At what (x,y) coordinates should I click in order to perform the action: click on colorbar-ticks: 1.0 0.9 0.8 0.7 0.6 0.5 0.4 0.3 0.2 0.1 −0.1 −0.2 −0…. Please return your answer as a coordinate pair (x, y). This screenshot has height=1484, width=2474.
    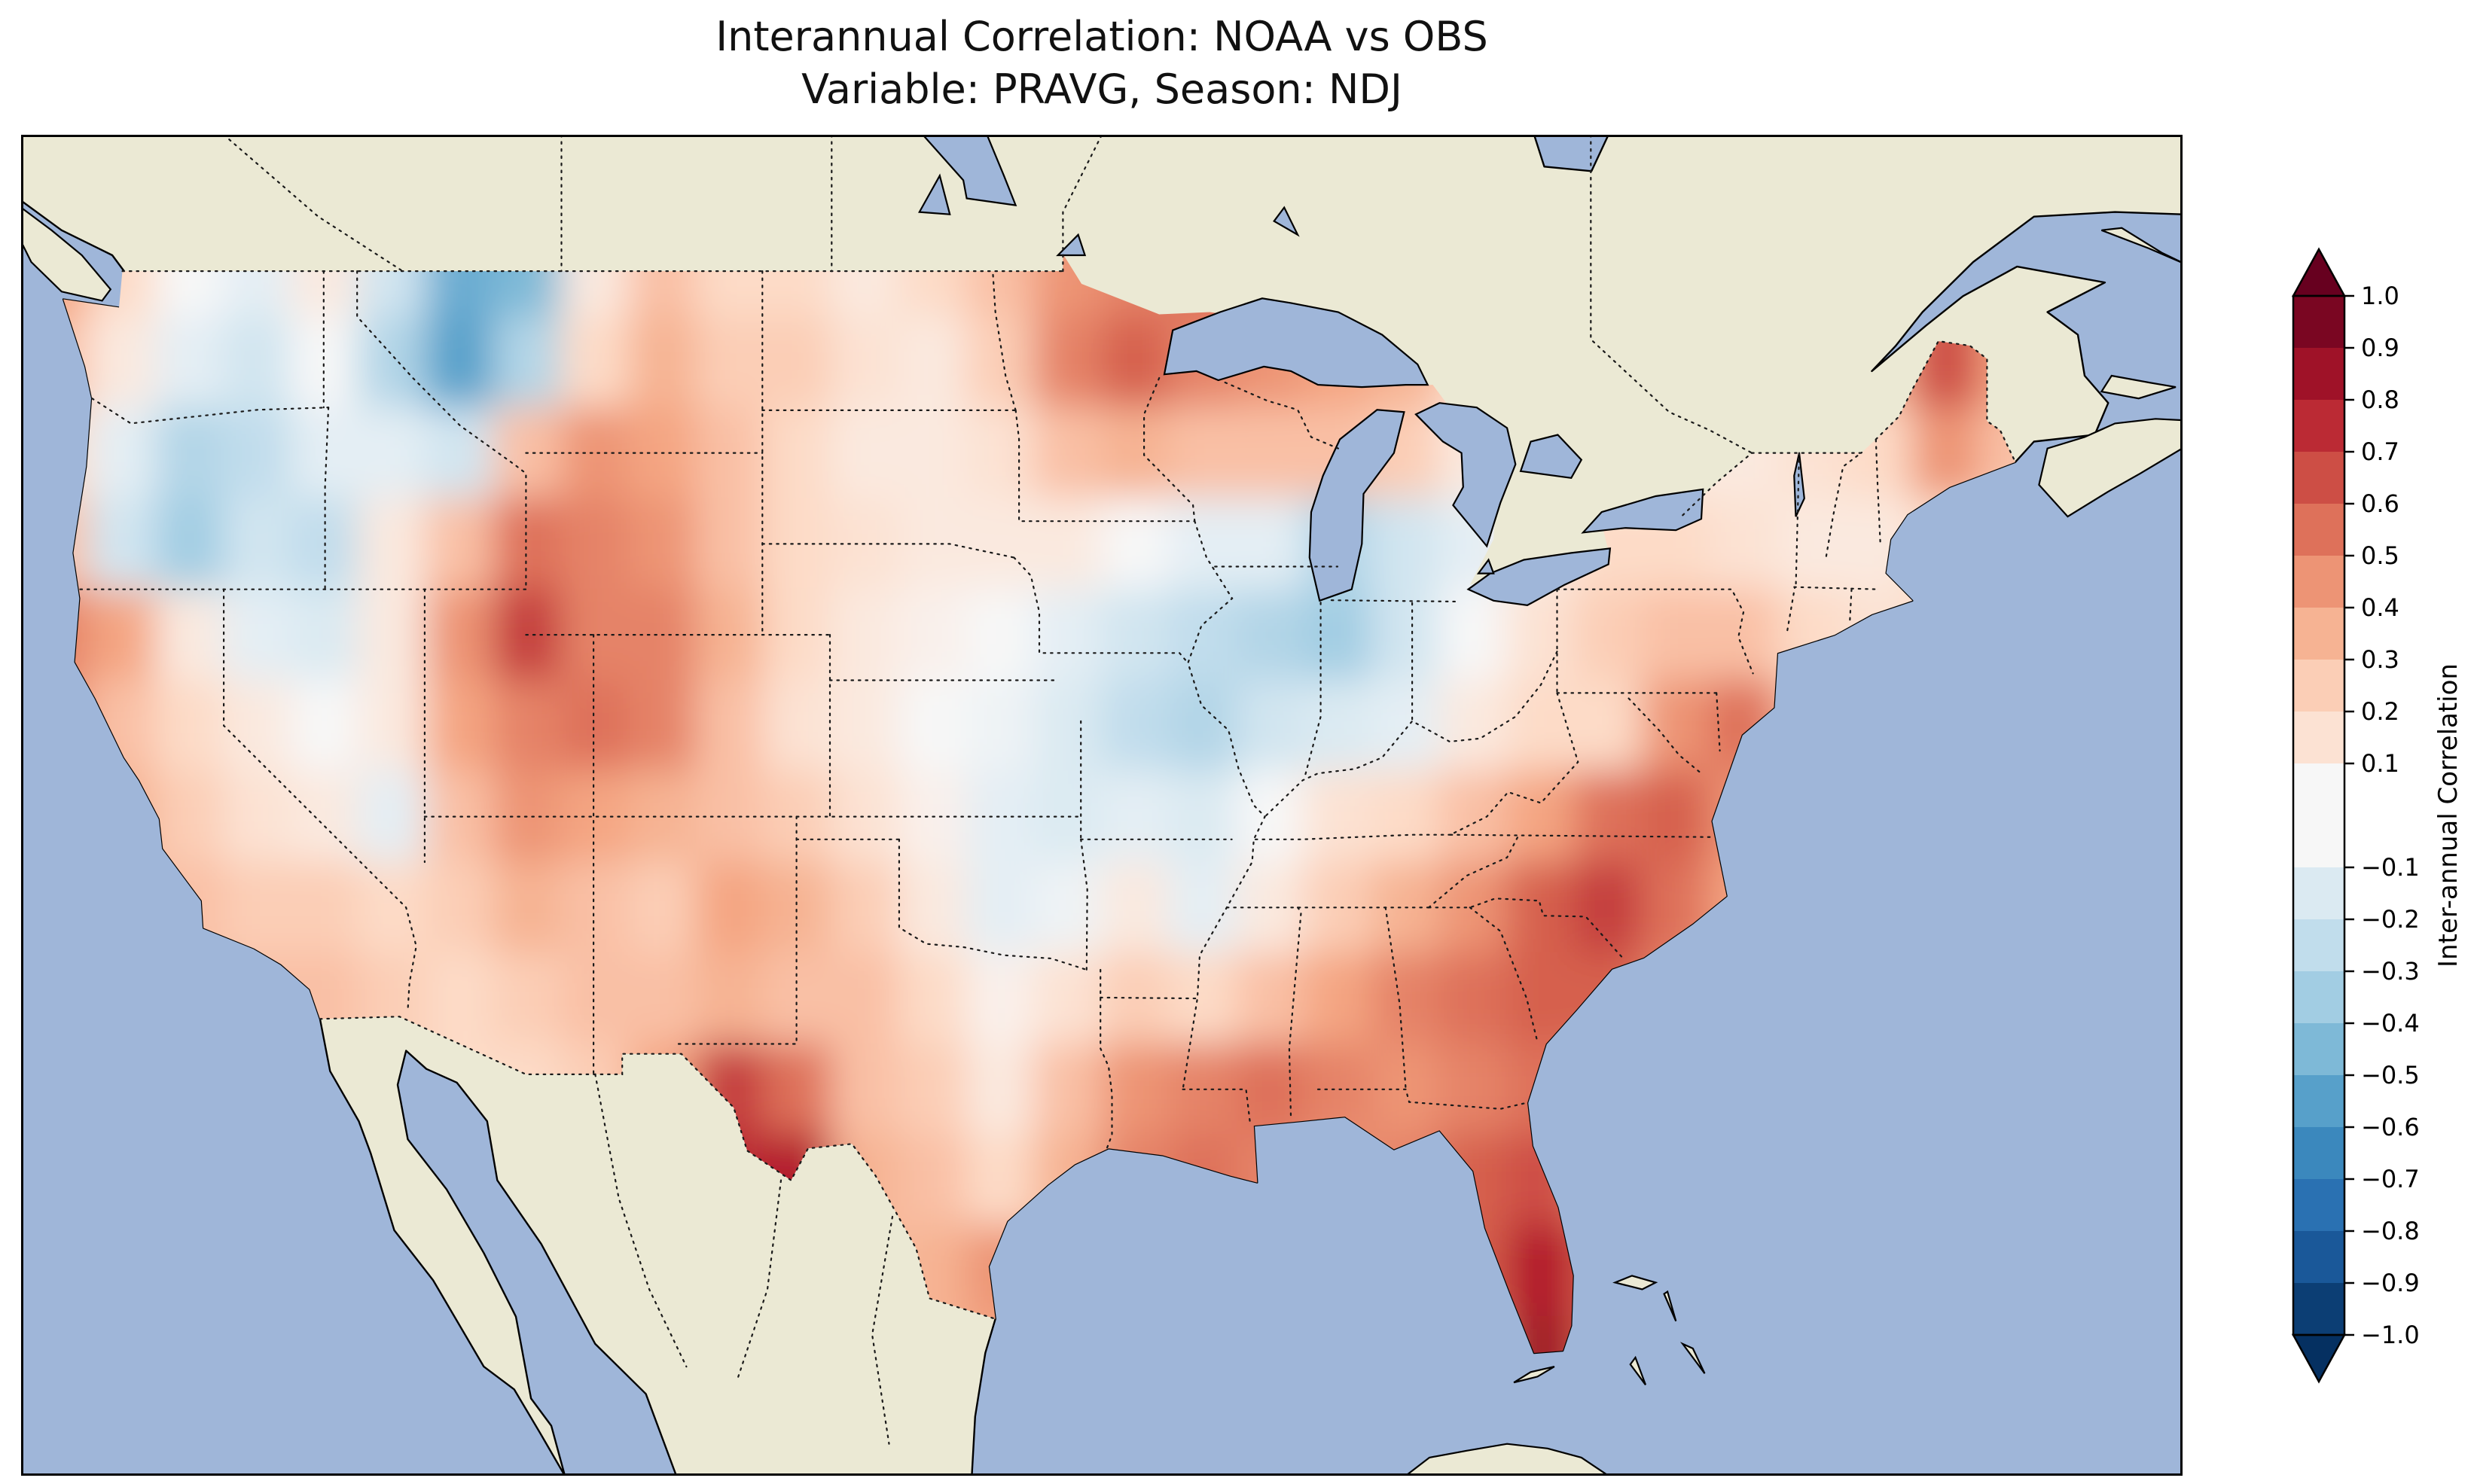
    Looking at the image, I should click on (2382, 815).